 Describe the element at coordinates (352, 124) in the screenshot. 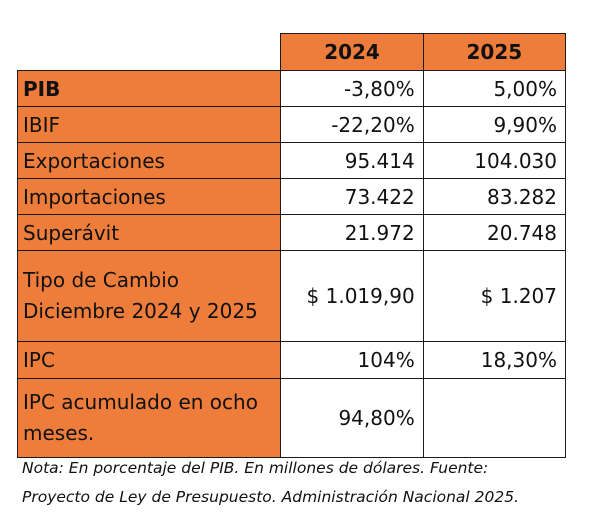

I see `value-2024: -22,20%` at that location.